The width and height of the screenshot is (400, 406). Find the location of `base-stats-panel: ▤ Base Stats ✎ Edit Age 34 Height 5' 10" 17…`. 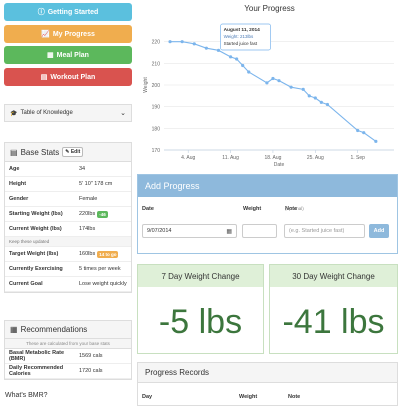

base-stats-panel: ▤ Base Stats ✎ Edit Age 34 Height 5' 10" 17… is located at coordinates (68, 217).